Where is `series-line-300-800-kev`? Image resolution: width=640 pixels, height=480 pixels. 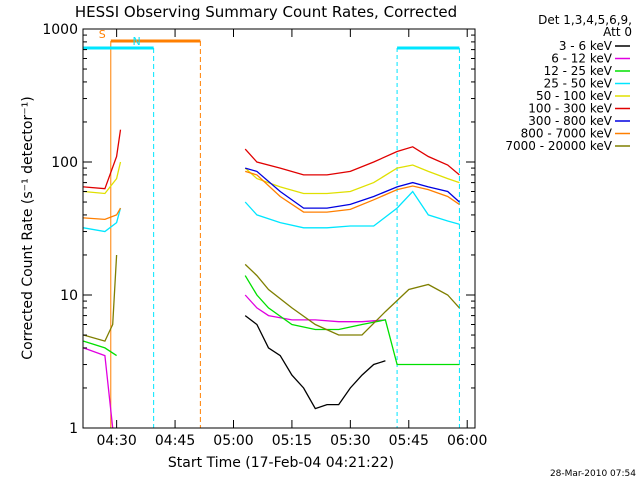
series-line-300-800-kev is located at coordinates (352, 188).